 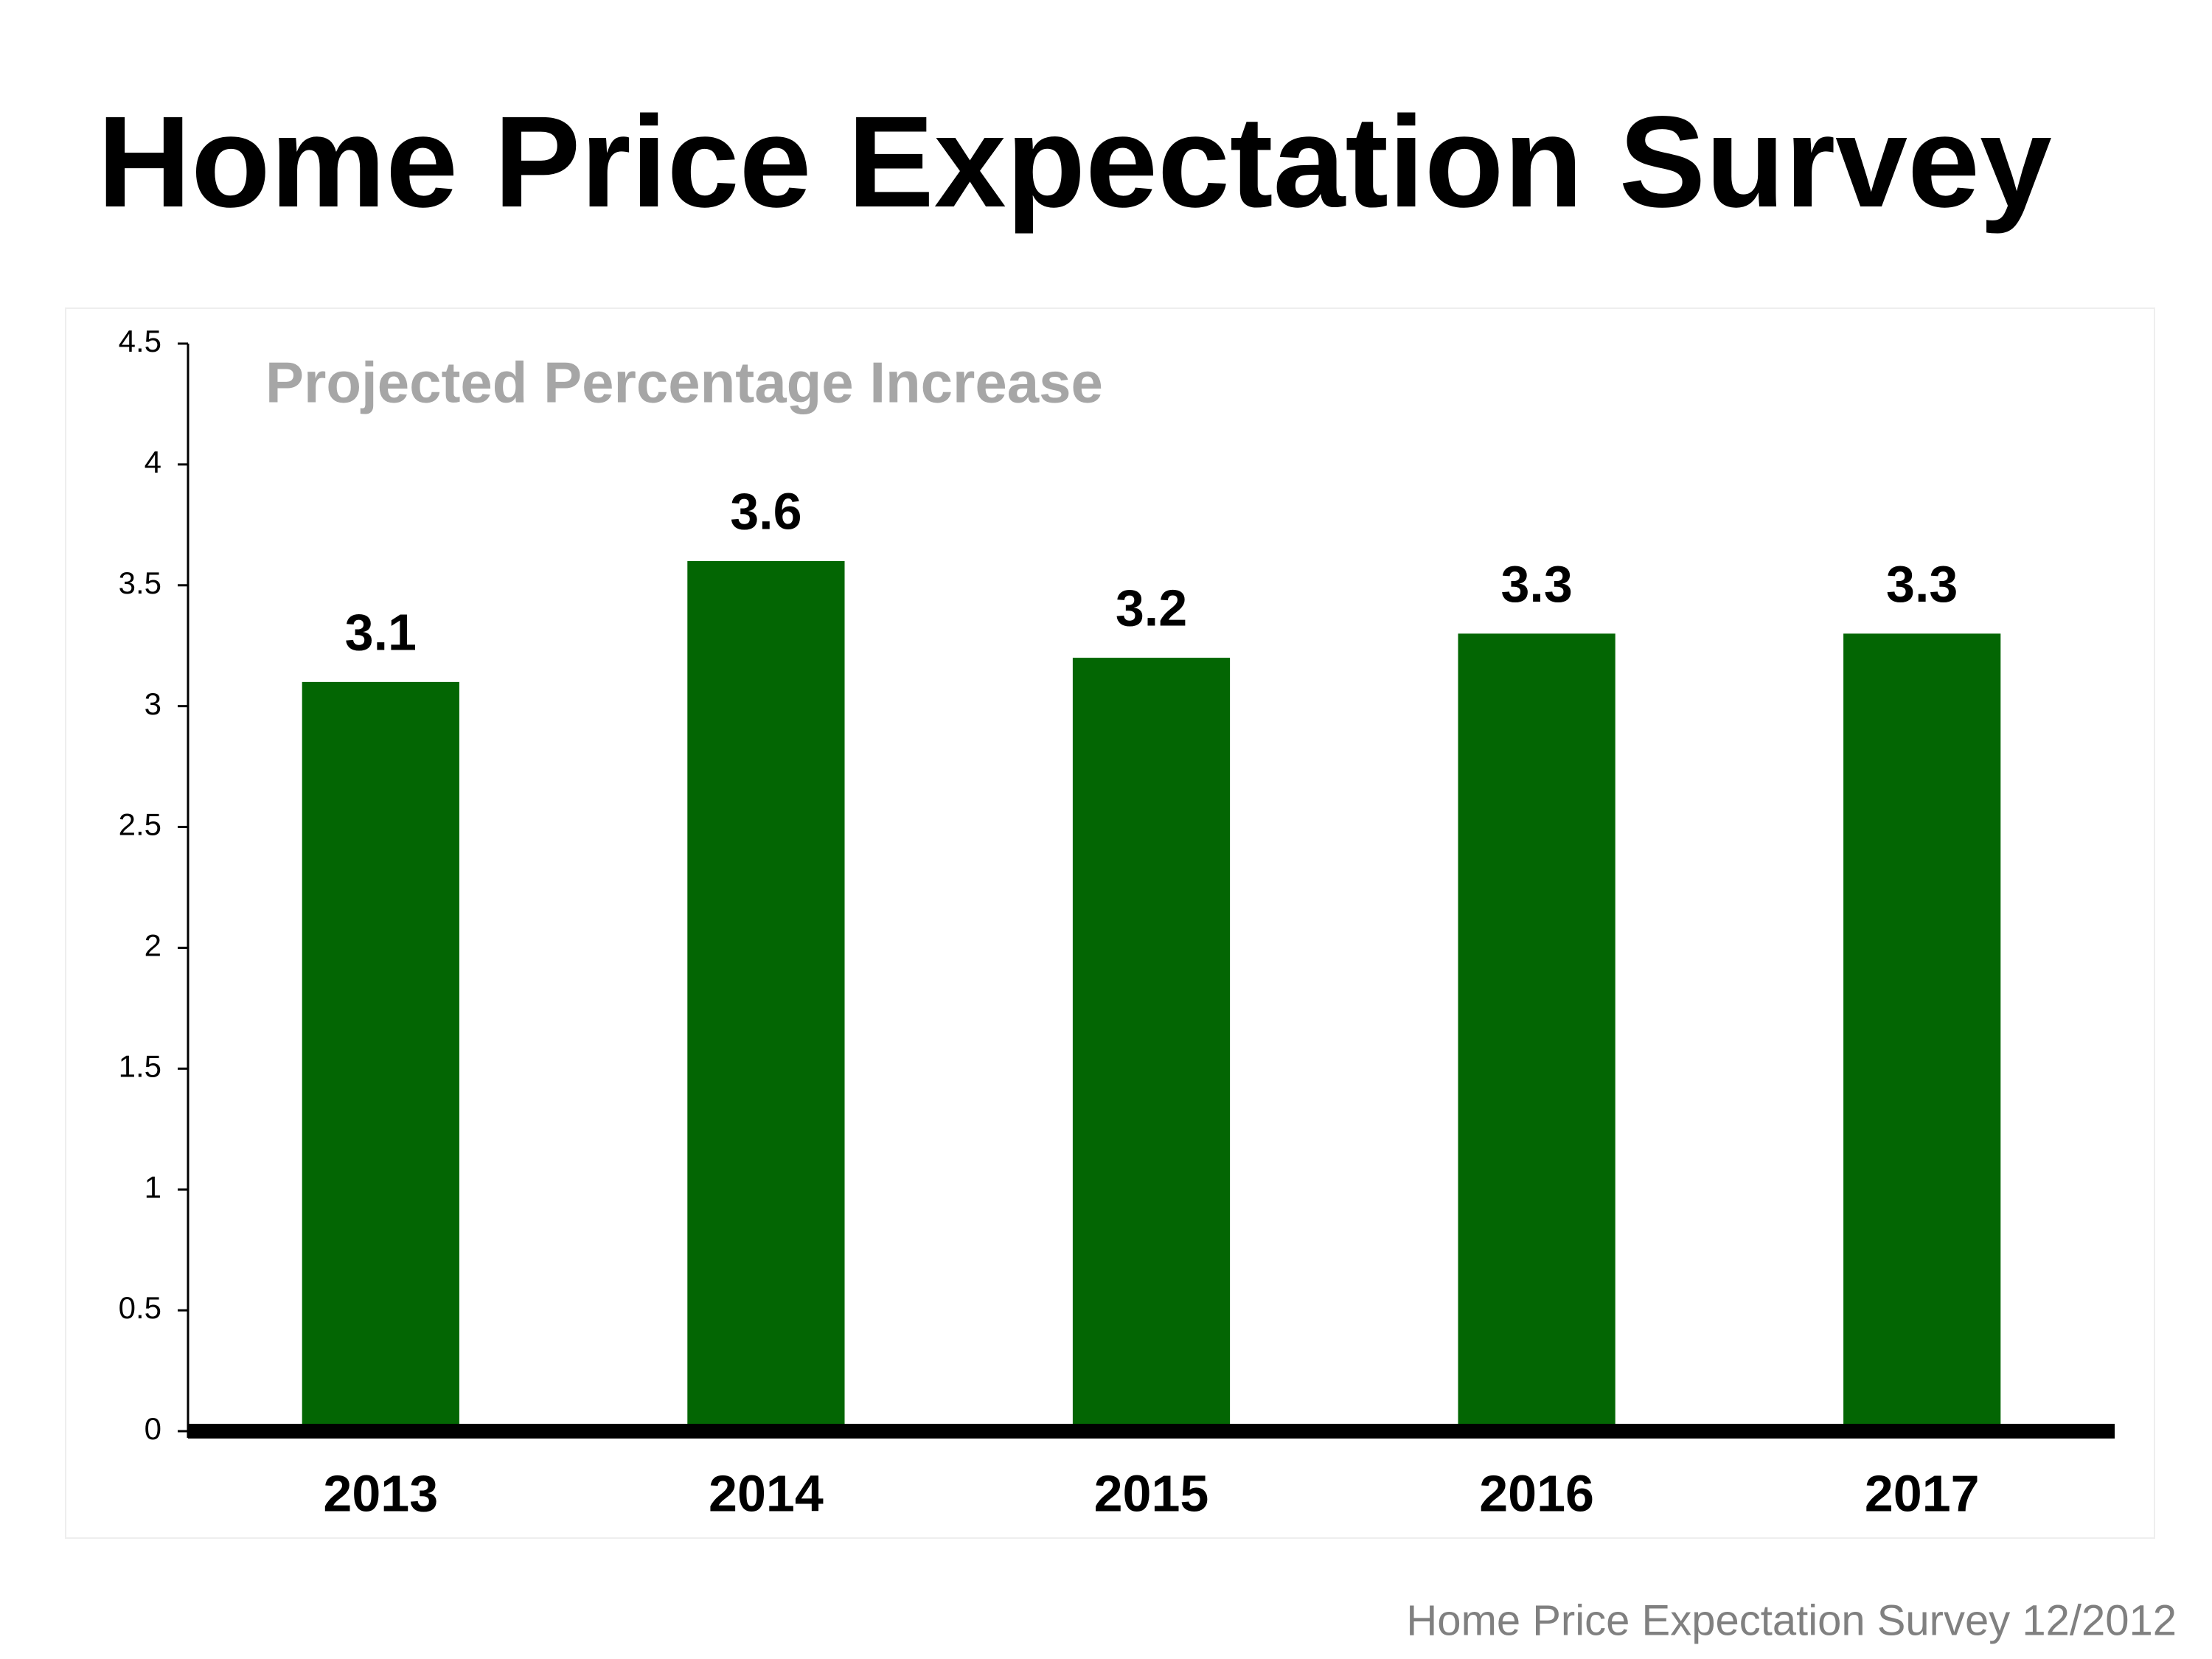 What do you see at coordinates (140, 341) in the screenshot?
I see `y-tick-label: 4.5` at bounding box center [140, 341].